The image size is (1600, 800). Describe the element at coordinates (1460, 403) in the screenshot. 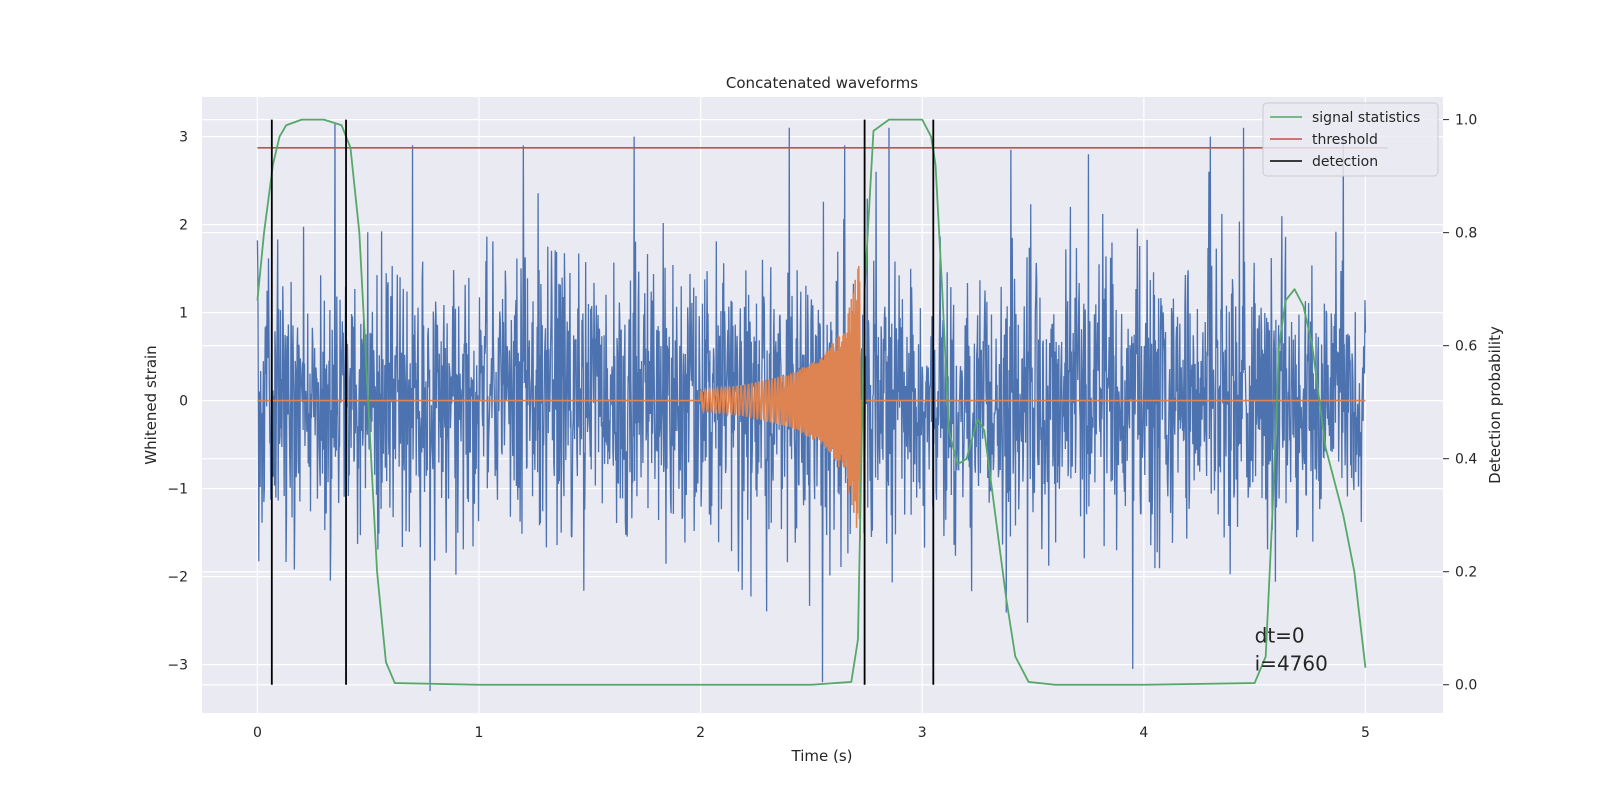

I see `y-axis-right: 0.0 0.2 0.4 0.6 0.8 1.0` at that location.